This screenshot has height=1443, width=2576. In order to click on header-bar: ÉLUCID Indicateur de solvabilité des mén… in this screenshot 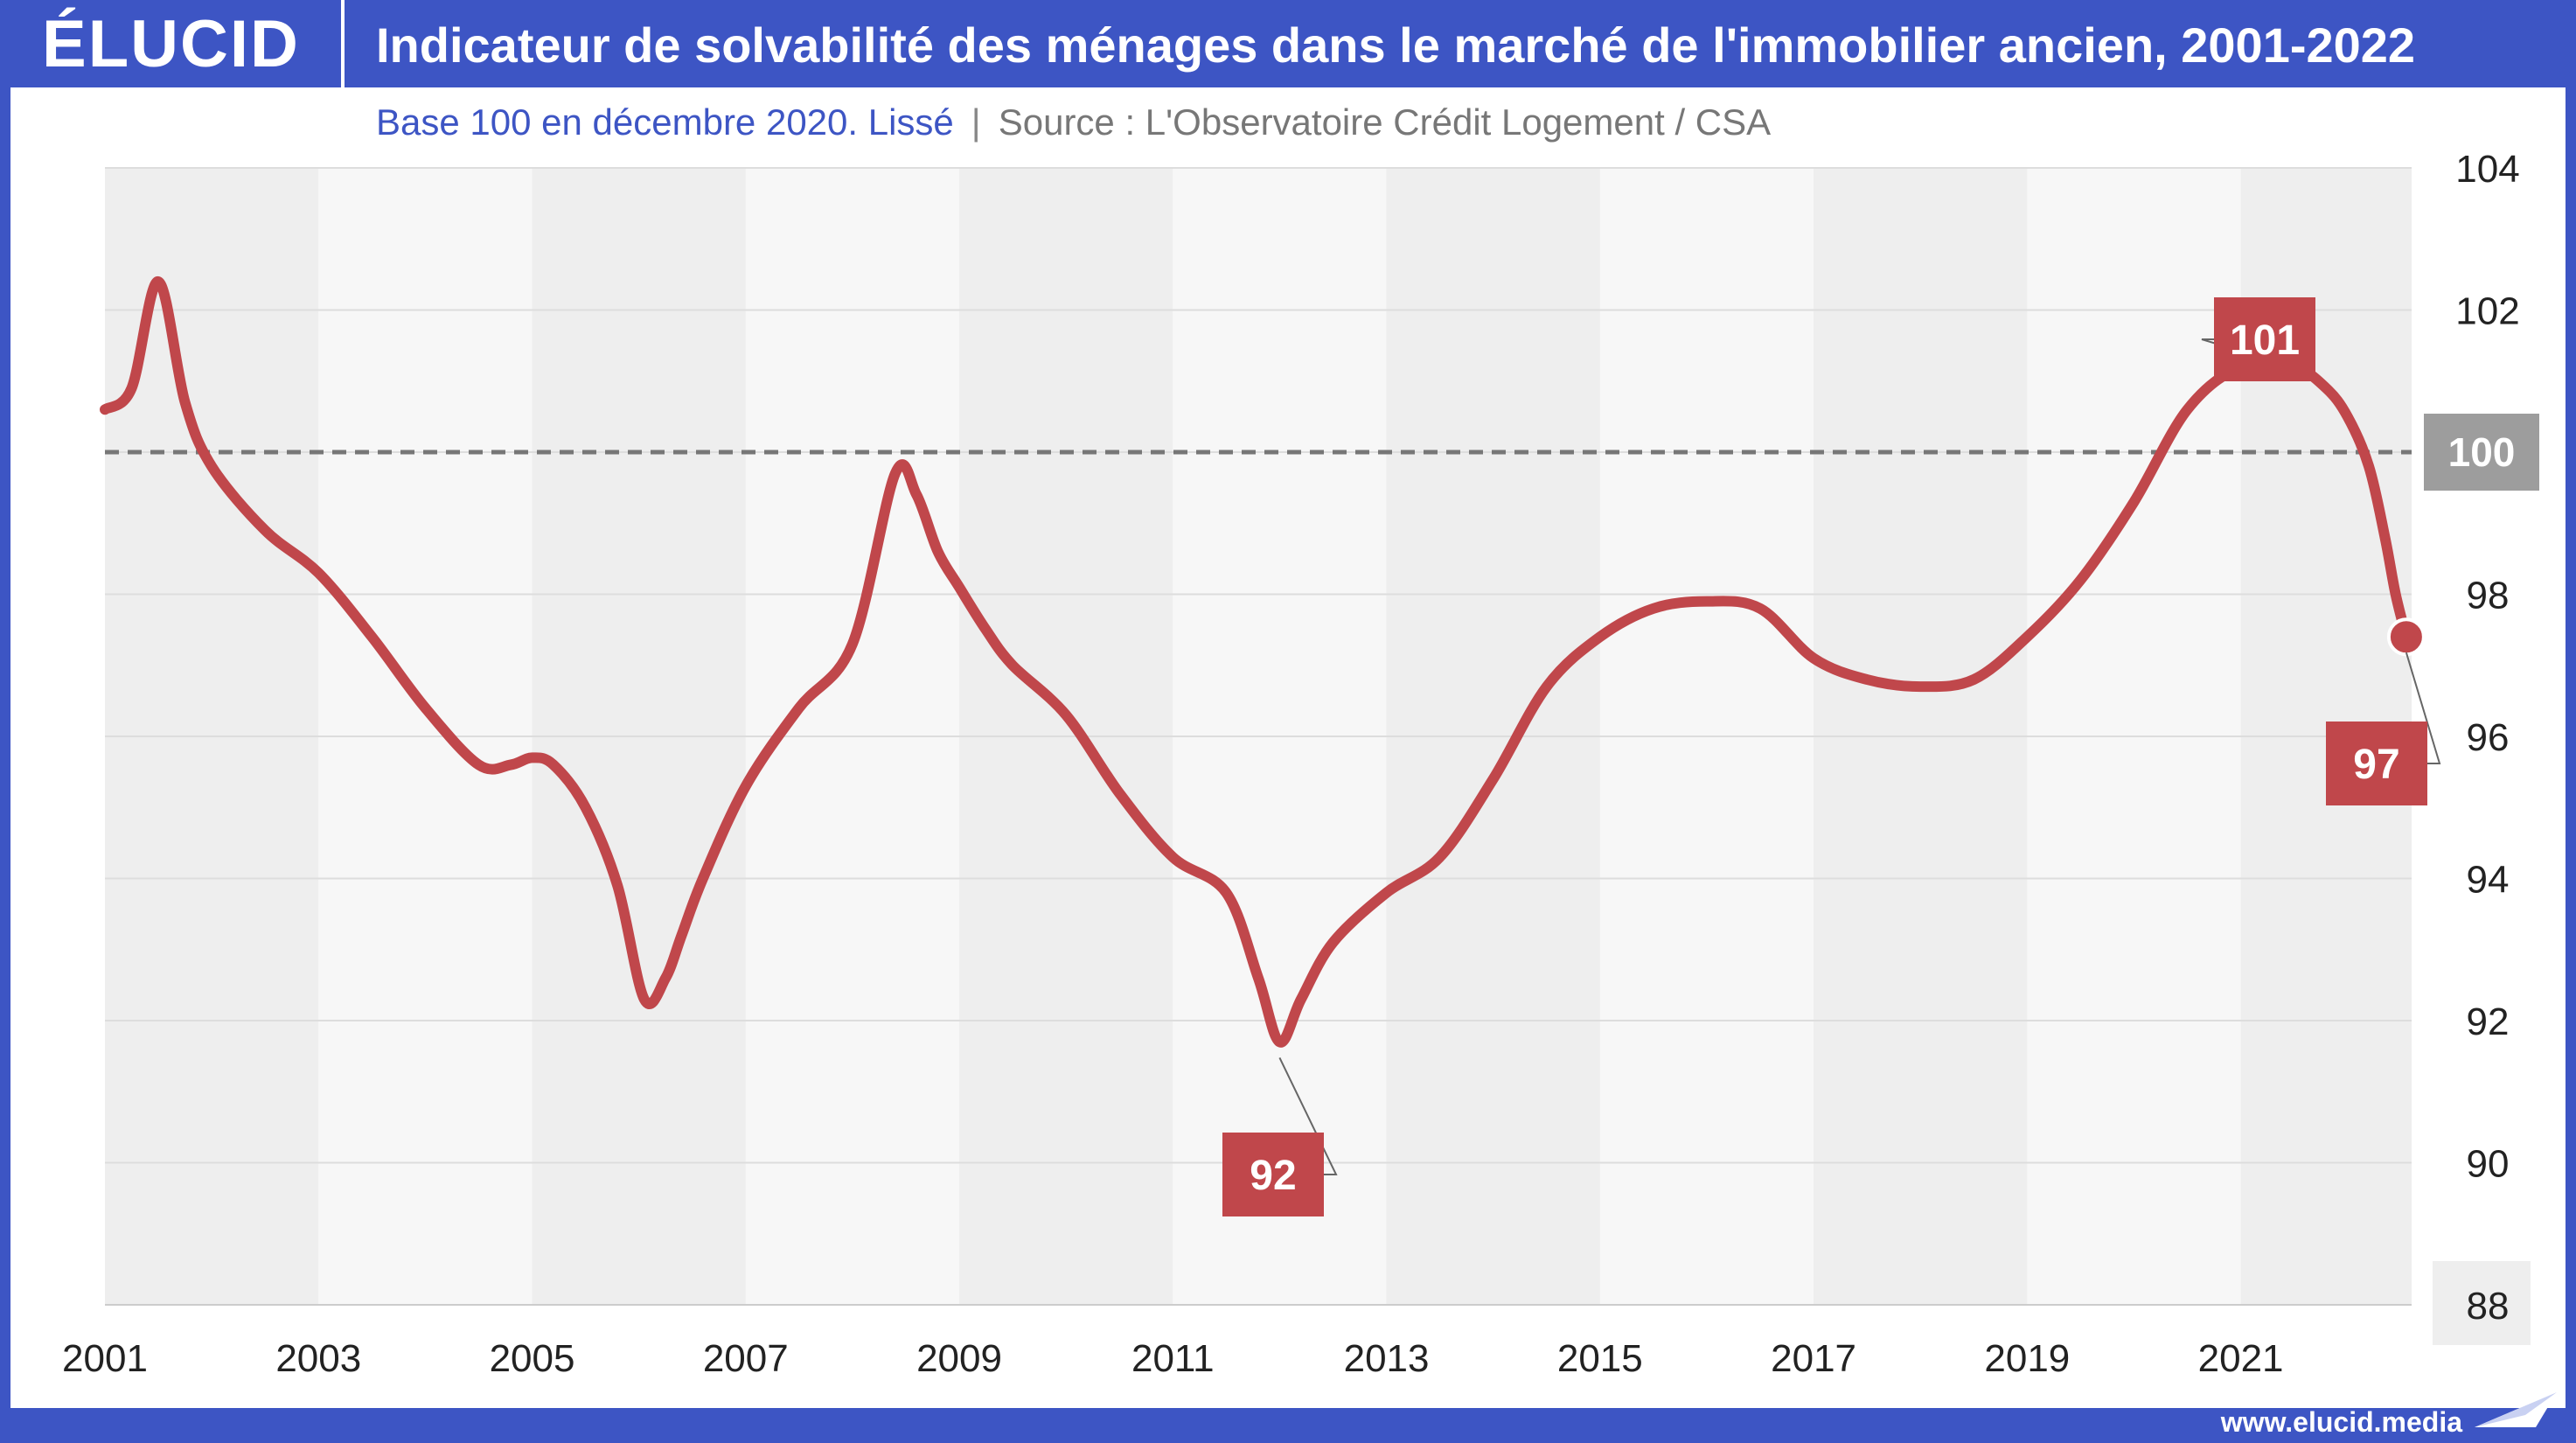, I will do `click(1288, 43)`.